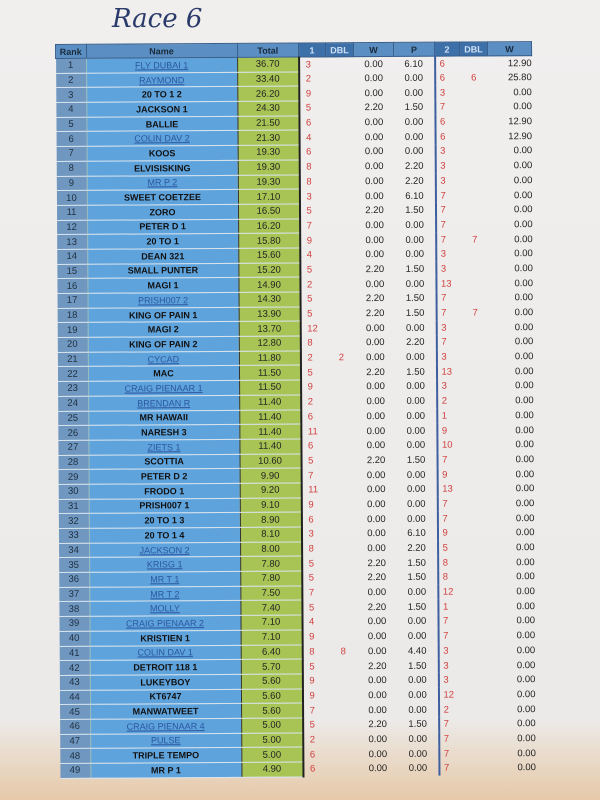 The image size is (600, 800). I want to click on header-dbl2: DBL, so click(473, 49).